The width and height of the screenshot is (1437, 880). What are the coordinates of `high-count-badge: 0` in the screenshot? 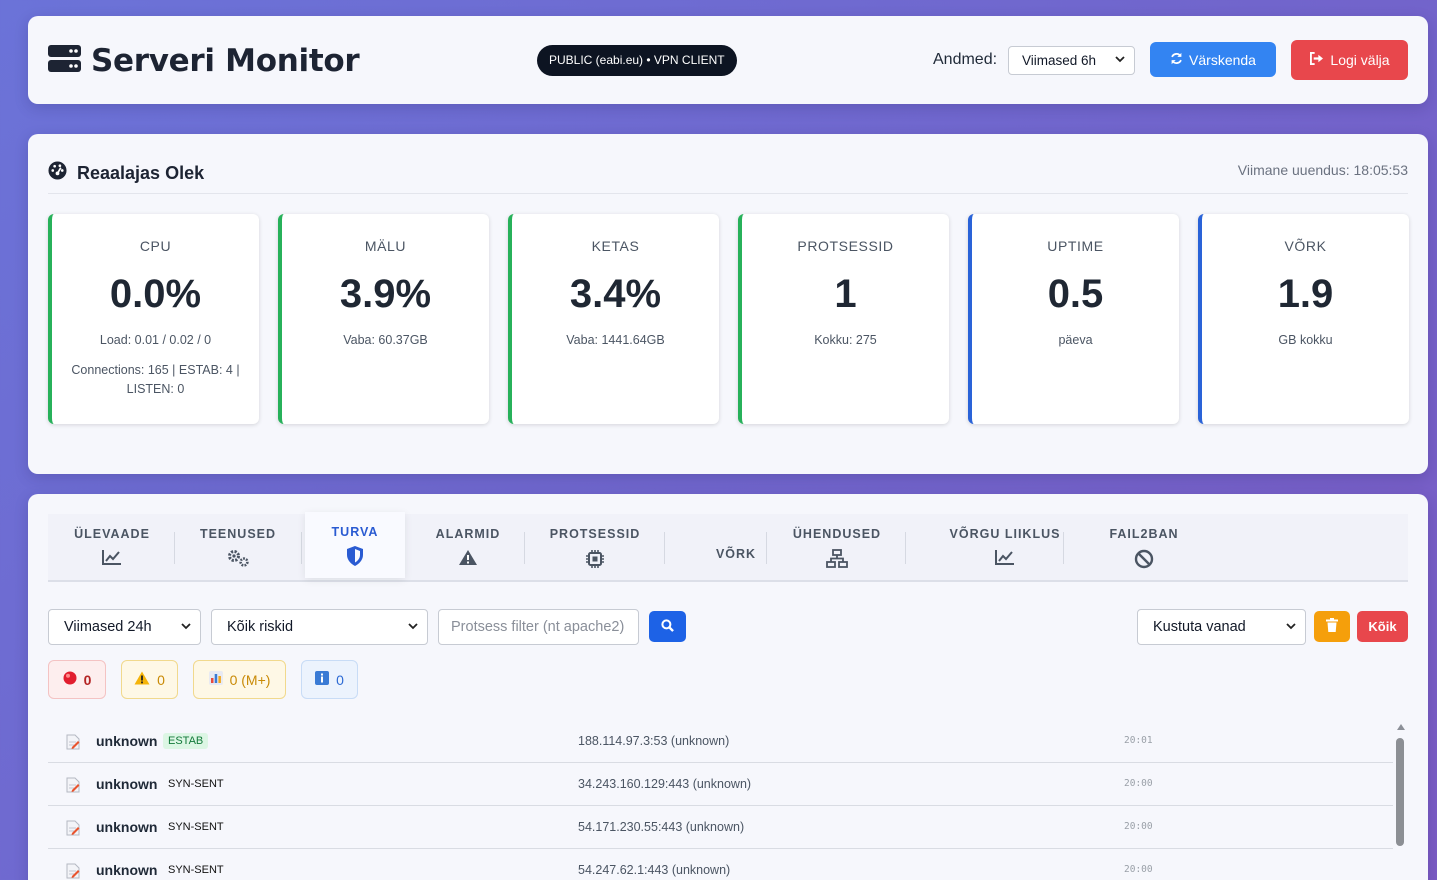 It's located at (149, 679).